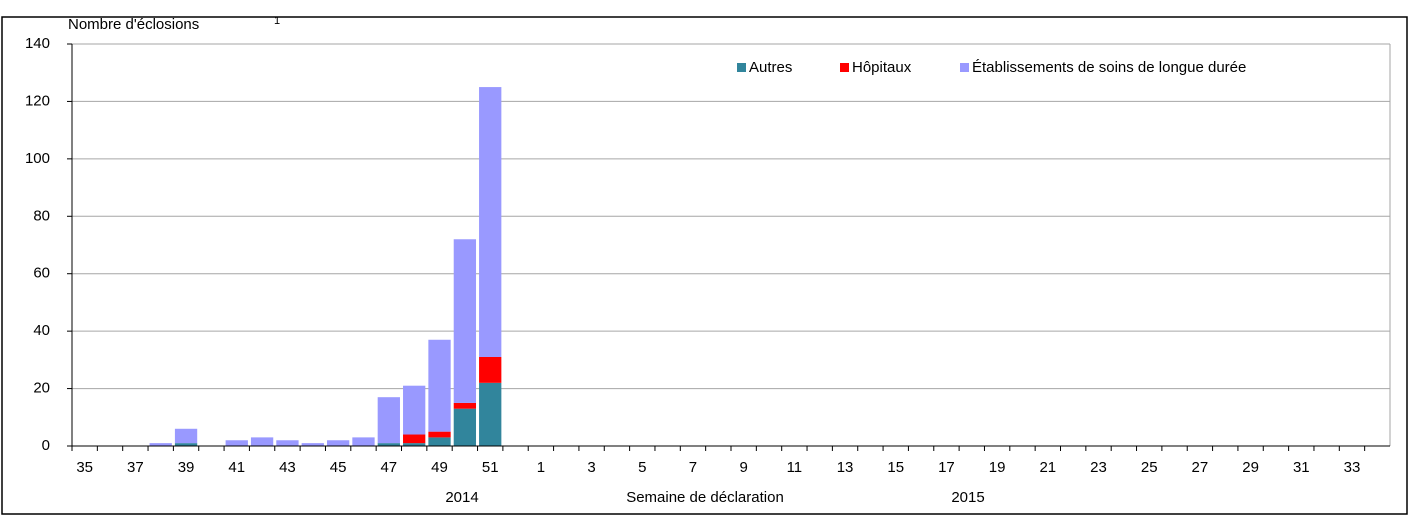 The width and height of the screenshot is (1412, 517). What do you see at coordinates (795, 467) in the screenshot?
I see `x-tick-label: 11` at bounding box center [795, 467].